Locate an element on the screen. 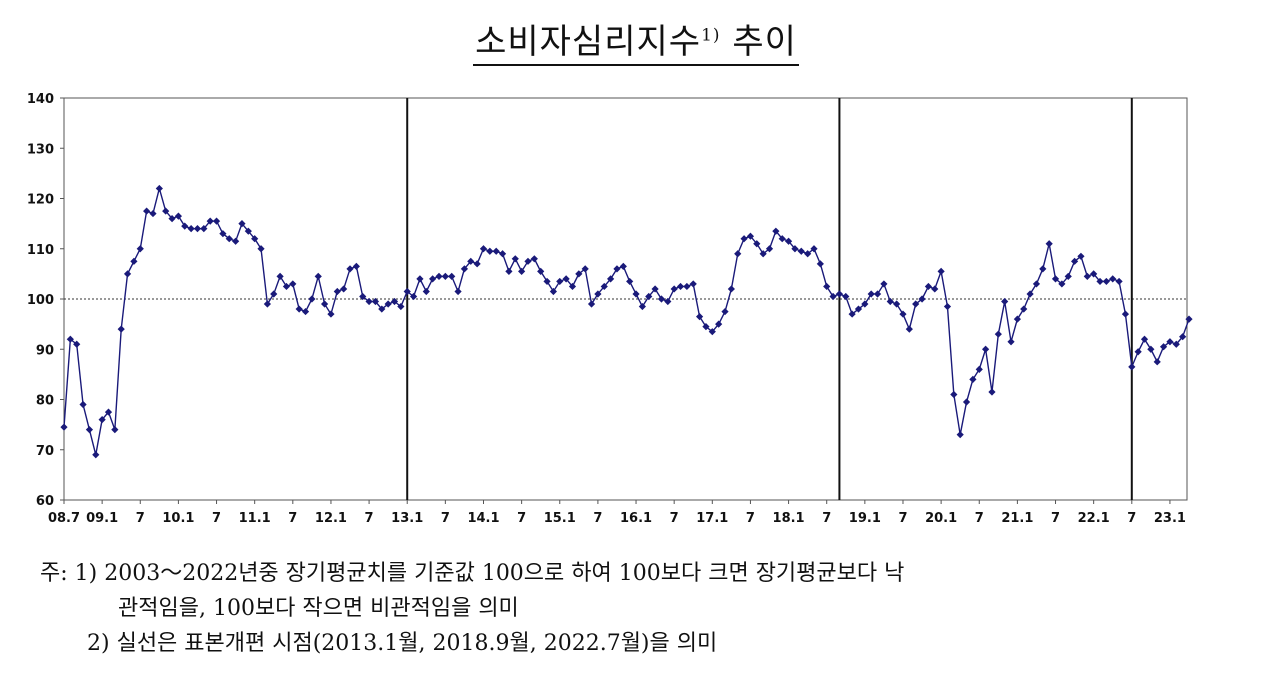 The height and width of the screenshot is (687, 1272). y-tick-label: 60 is located at coordinates (45, 501).